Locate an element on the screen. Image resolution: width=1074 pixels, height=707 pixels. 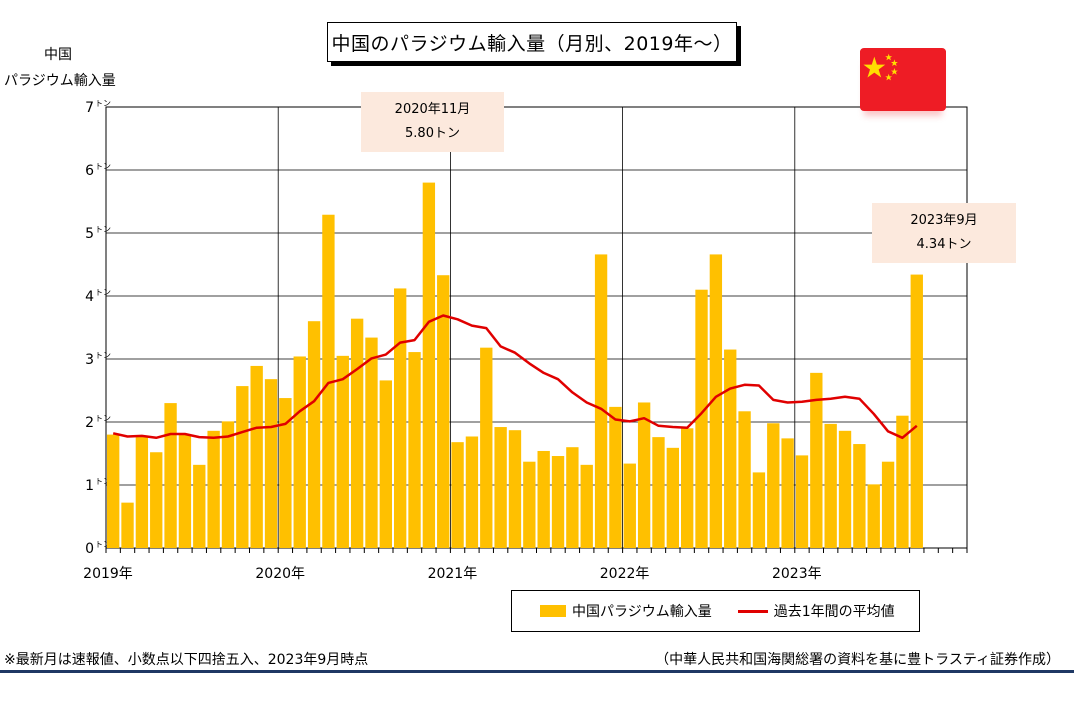
x-year-label: 2021年 is located at coordinates (453, 574).